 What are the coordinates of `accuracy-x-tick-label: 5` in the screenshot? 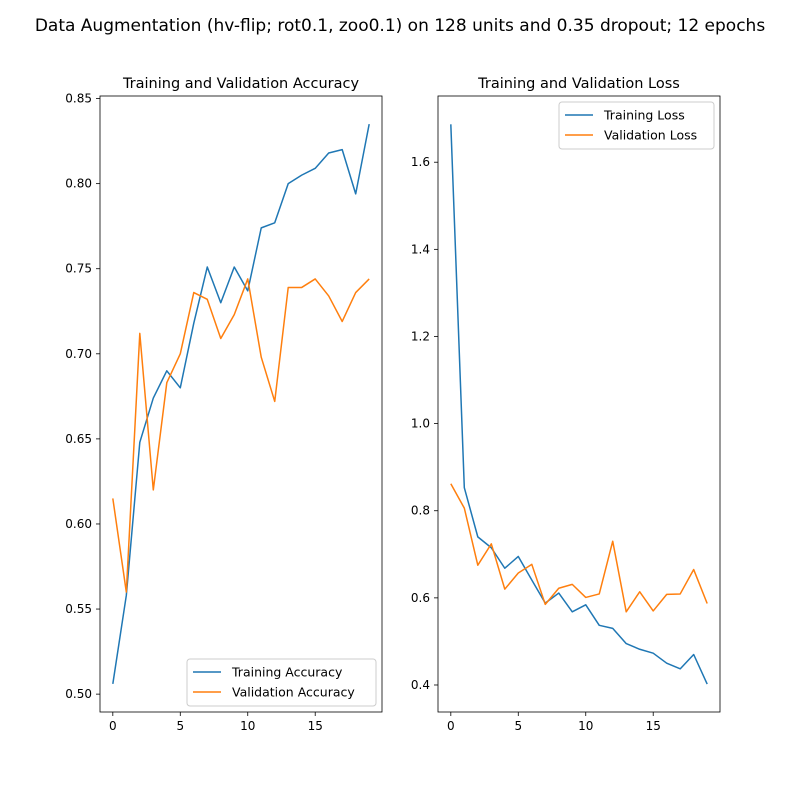 It's located at (180, 726).